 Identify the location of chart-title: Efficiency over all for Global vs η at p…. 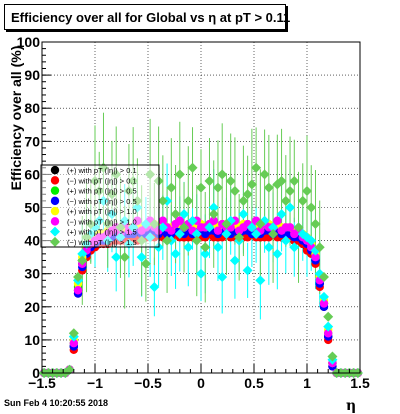
(151, 17).